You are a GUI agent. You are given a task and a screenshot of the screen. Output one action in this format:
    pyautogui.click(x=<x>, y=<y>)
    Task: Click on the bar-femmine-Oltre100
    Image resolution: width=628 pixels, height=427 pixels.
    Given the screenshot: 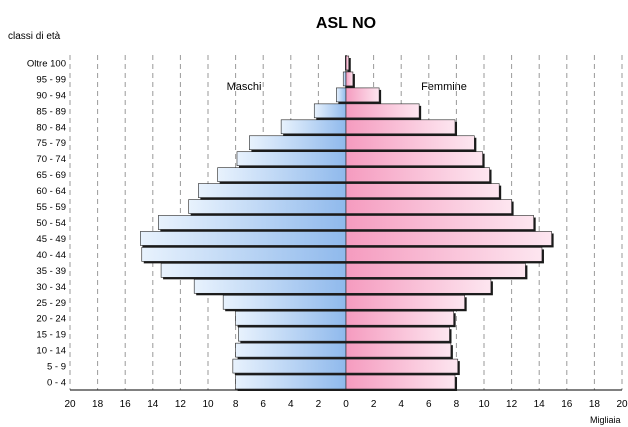 What is the action you would take?
    pyautogui.click(x=347, y=63)
    